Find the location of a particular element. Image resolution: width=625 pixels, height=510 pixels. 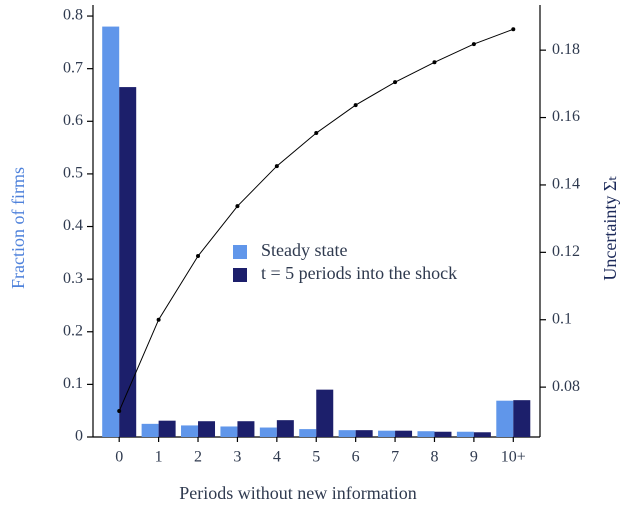

x-tick-label: 5 is located at coordinates (316, 457).